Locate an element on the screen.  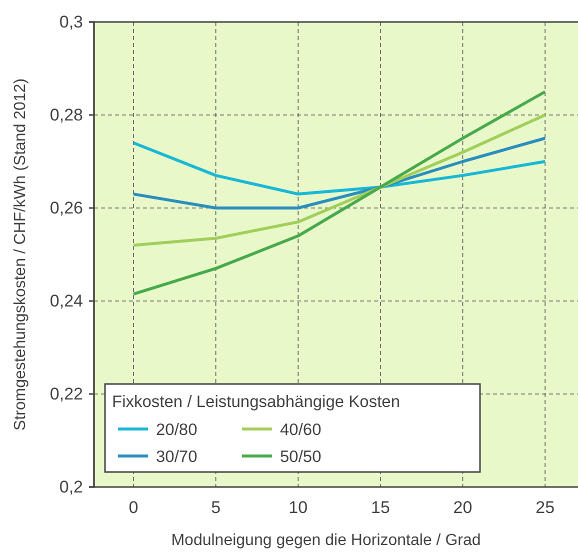
legend-label: 40/60 is located at coordinates (301, 430).